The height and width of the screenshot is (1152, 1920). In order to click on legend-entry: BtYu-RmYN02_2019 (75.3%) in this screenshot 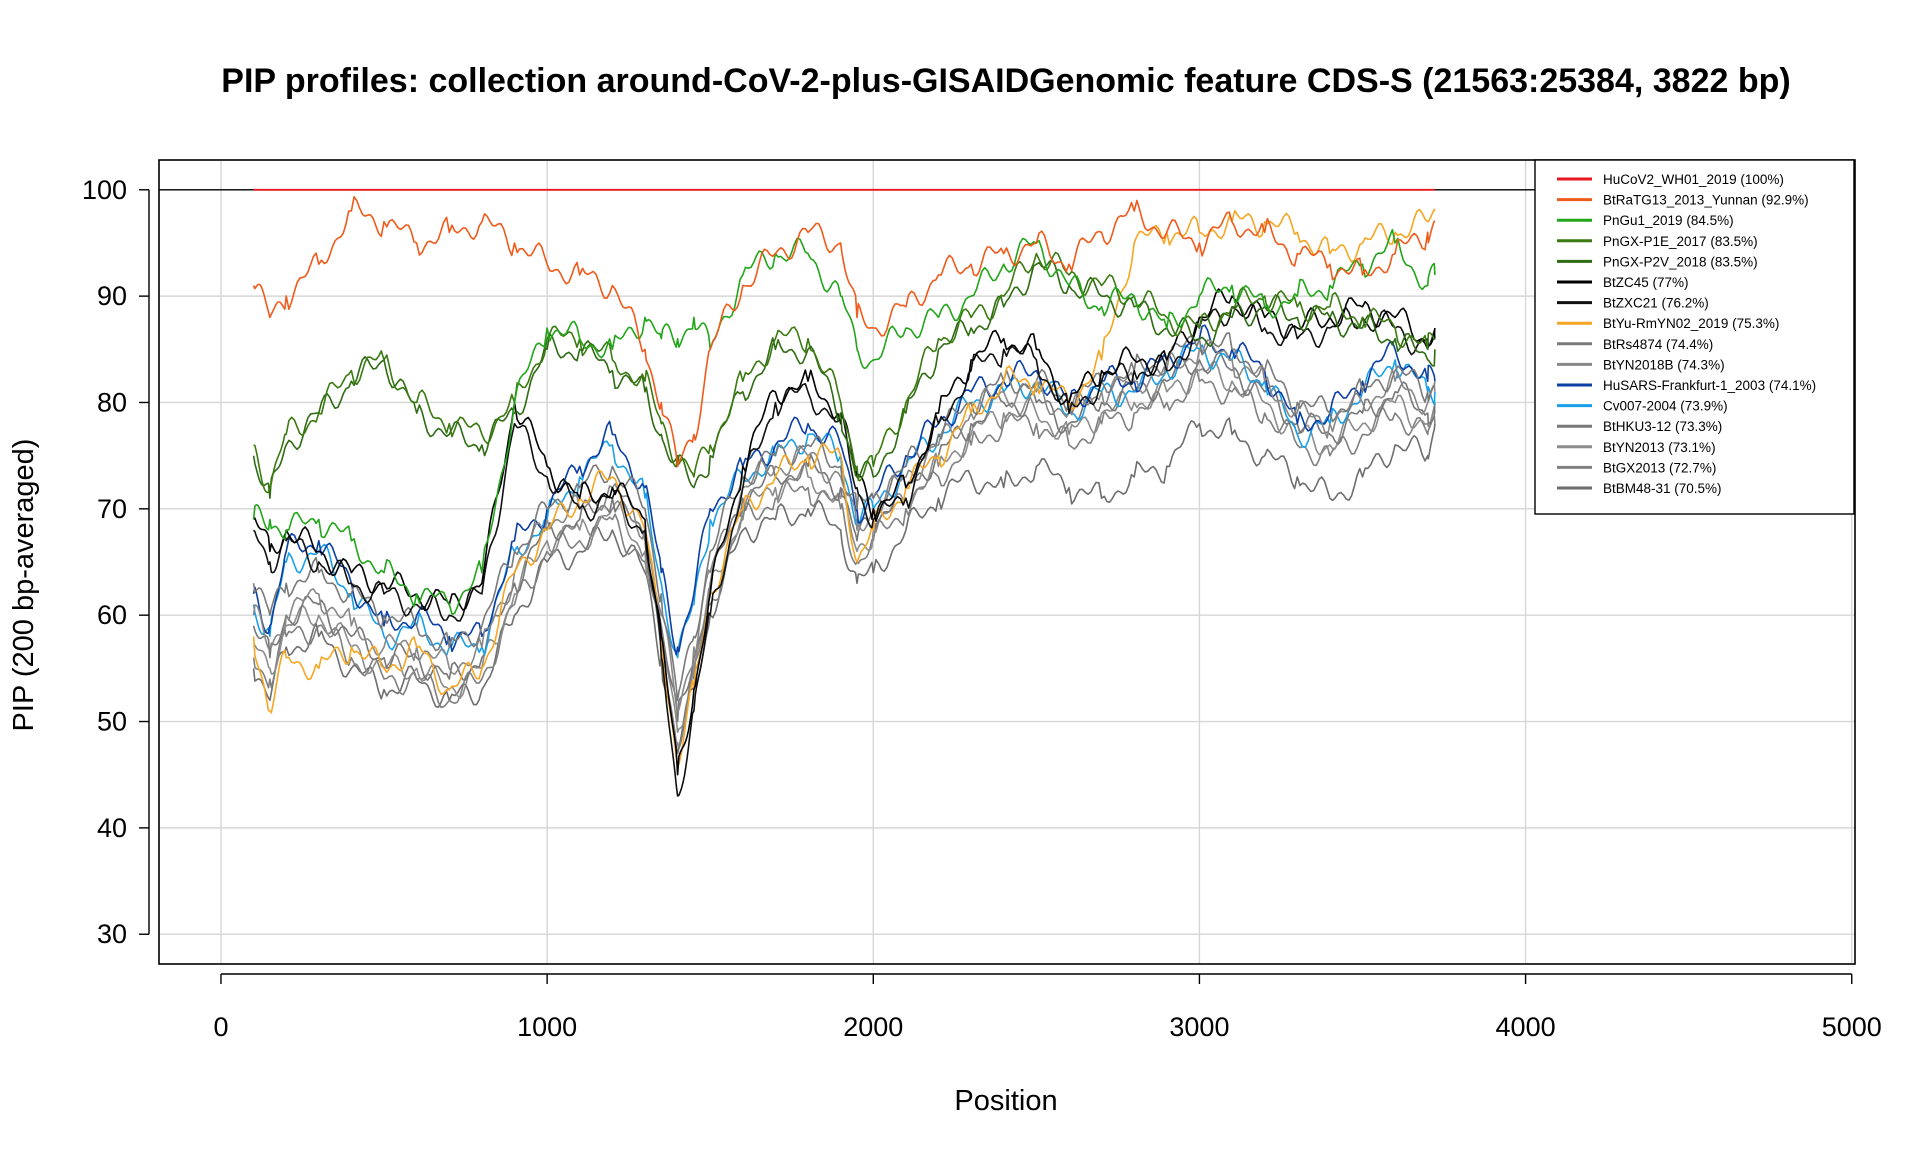, I will do `click(1691, 323)`.